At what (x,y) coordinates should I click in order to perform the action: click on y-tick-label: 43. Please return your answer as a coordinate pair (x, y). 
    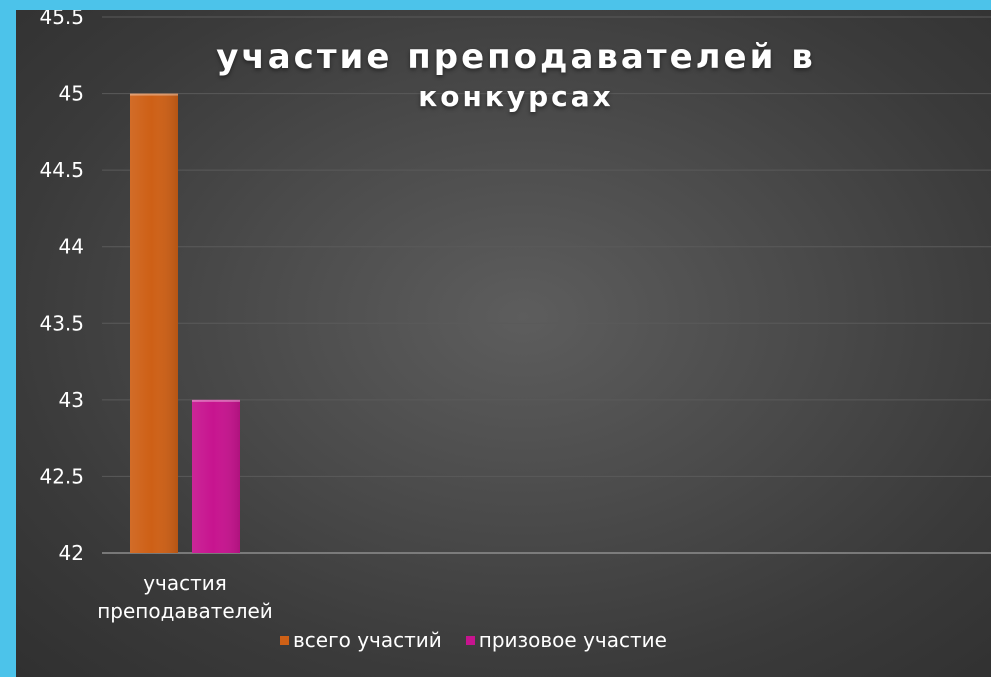
    Looking at the image, I should click on (71, 400).